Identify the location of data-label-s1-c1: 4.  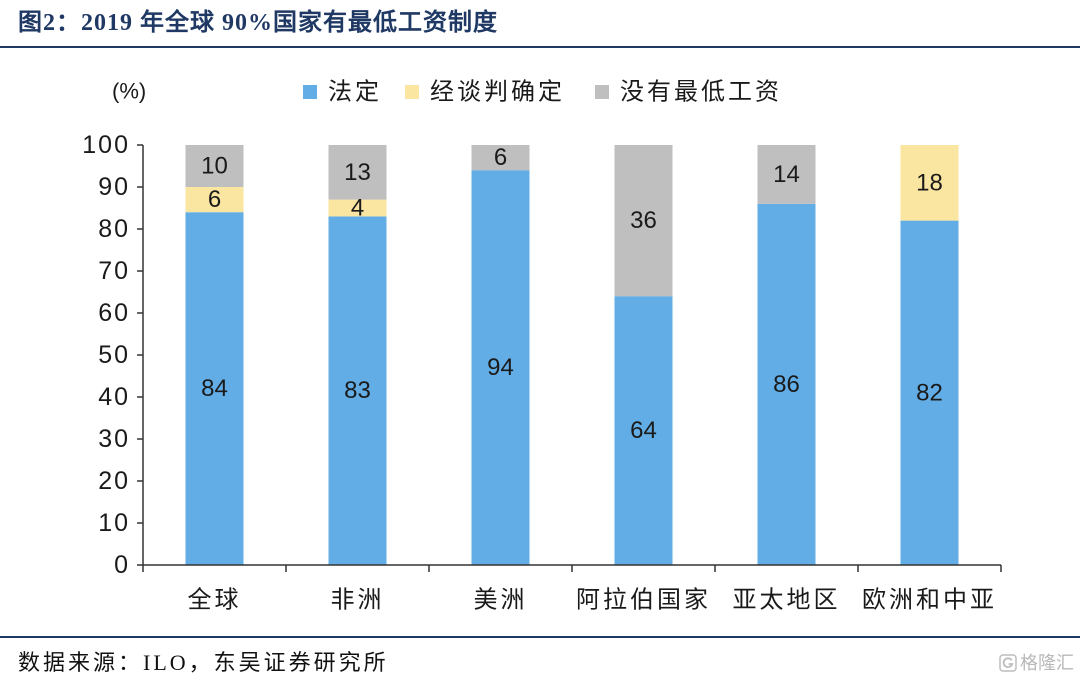
(357, 208).